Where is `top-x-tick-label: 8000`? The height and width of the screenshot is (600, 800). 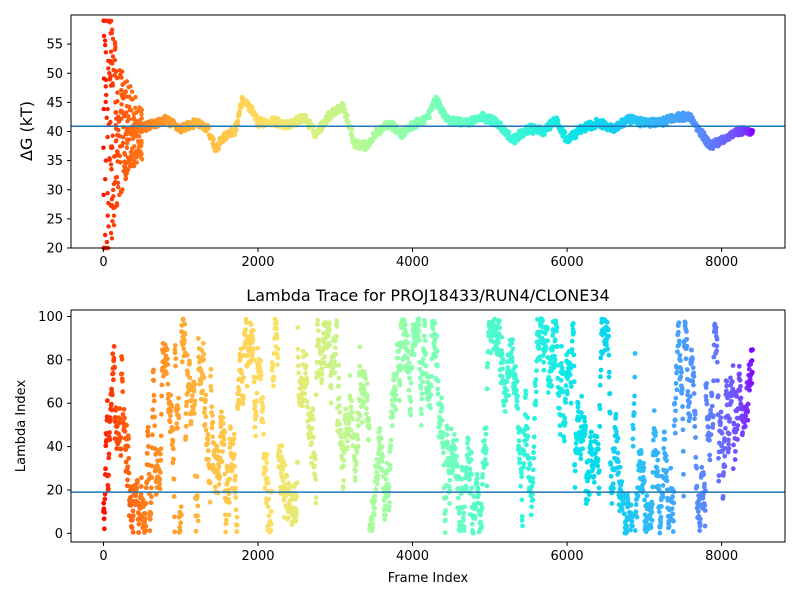
top-x-tick-label: 8000 is located at coordinates (721, 262).